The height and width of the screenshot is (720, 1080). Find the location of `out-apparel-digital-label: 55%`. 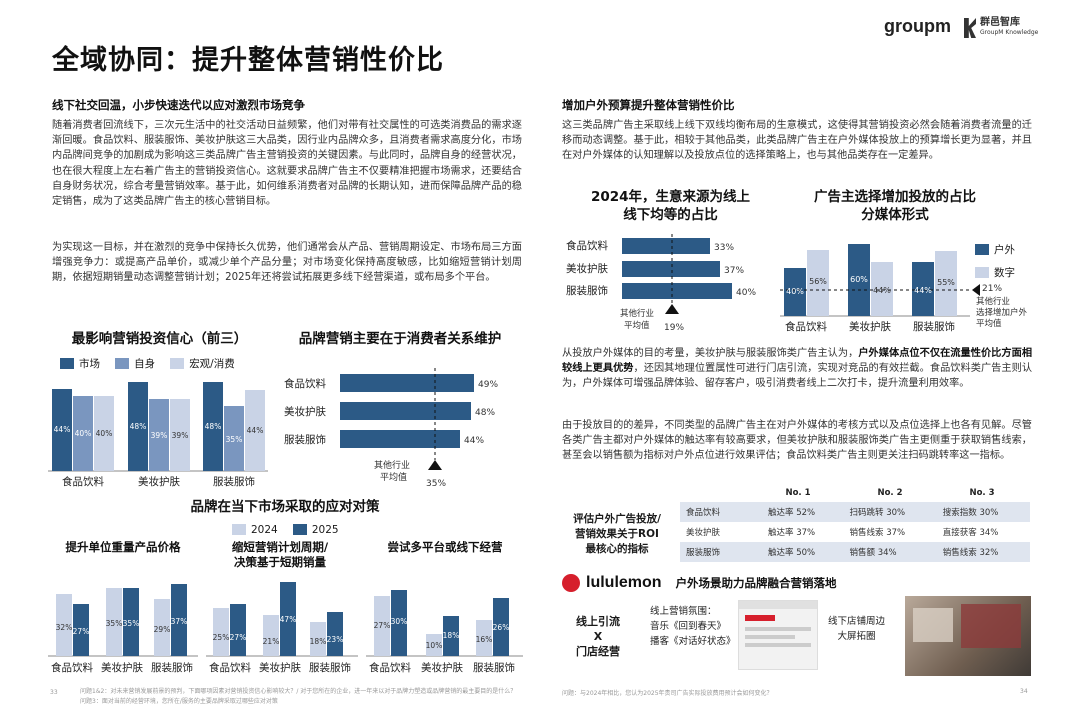

out-apparel-digital-label: 55% is located at coordinates (946, 282).